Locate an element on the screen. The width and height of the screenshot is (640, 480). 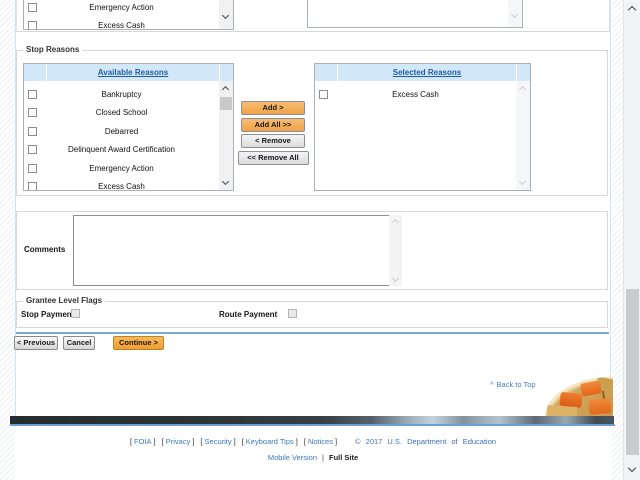
footer-link: Privacy is located at coordinates (178, 441).